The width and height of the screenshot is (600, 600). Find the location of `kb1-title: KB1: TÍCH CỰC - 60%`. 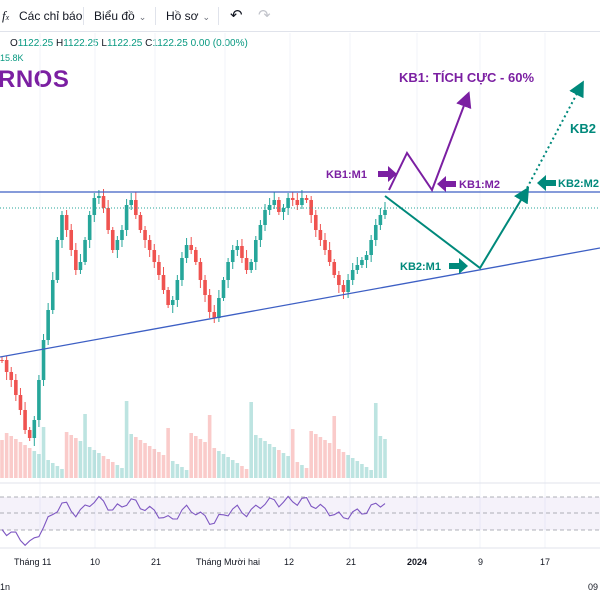

kb1-title: KB1: TÍCH CỰC - 60% is located at coordinates (466, 77).